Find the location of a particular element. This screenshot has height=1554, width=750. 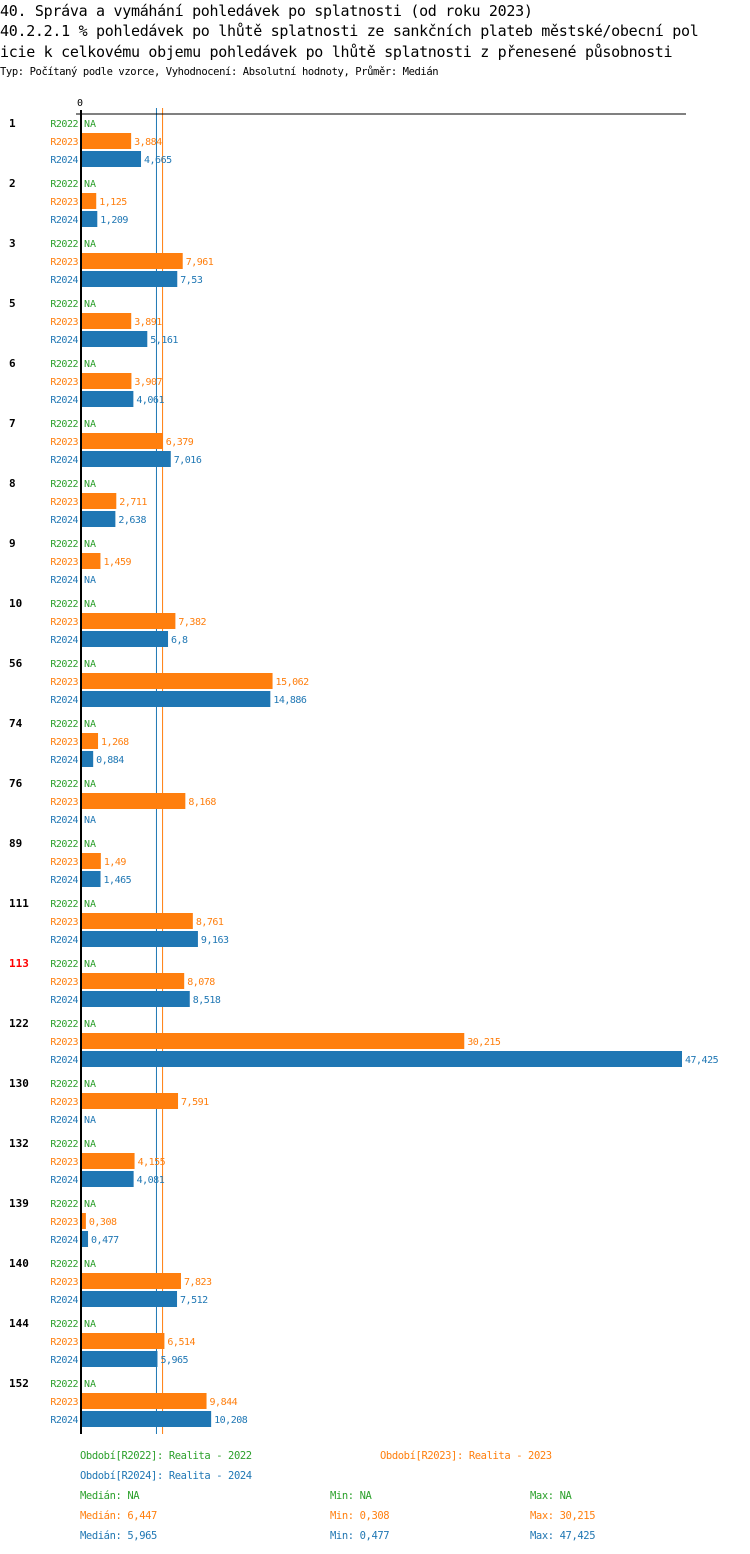

stat-max-r2022: Max: NA is located at coordinates (551, 1496).